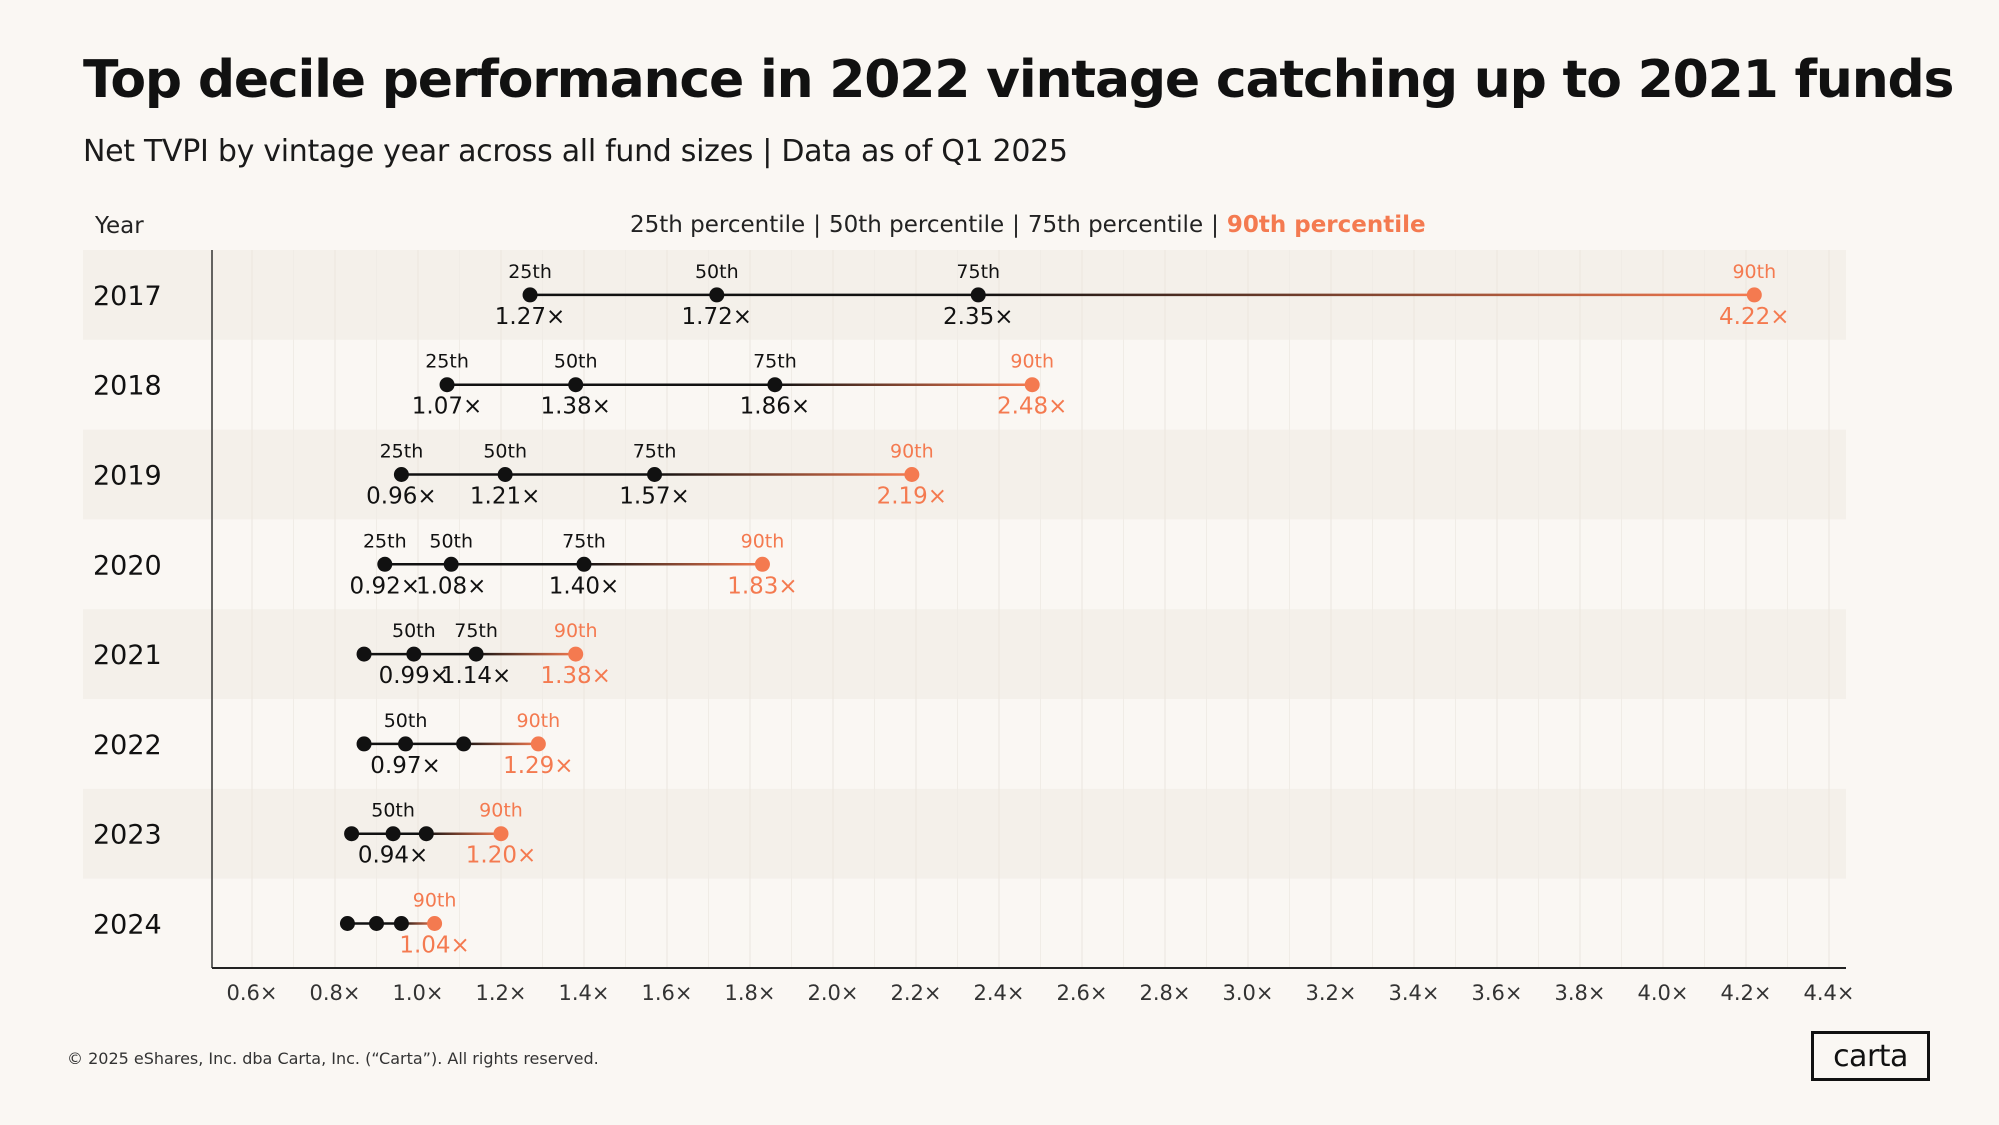 Image resolution: width=1999 pixels, height=1125 pixels. Describe the element at coordinates (1870, 1056) in the screenshot. I see `carta-logo: carta` at that location.